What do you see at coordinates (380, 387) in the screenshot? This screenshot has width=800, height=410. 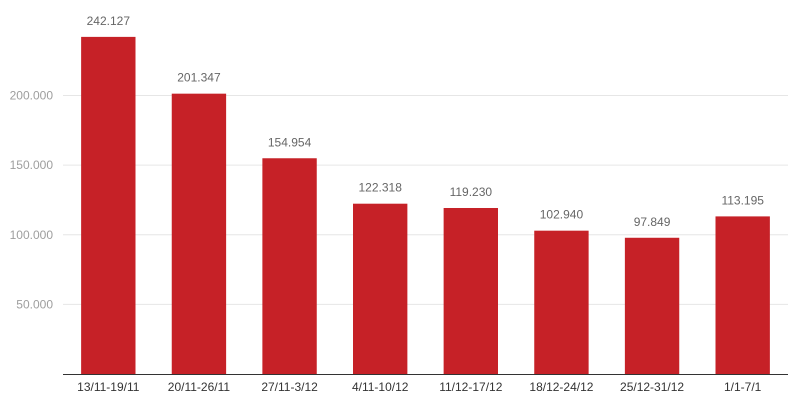 I see `x-category-label: 4/11-10/12` at bounding box center [380, 387].